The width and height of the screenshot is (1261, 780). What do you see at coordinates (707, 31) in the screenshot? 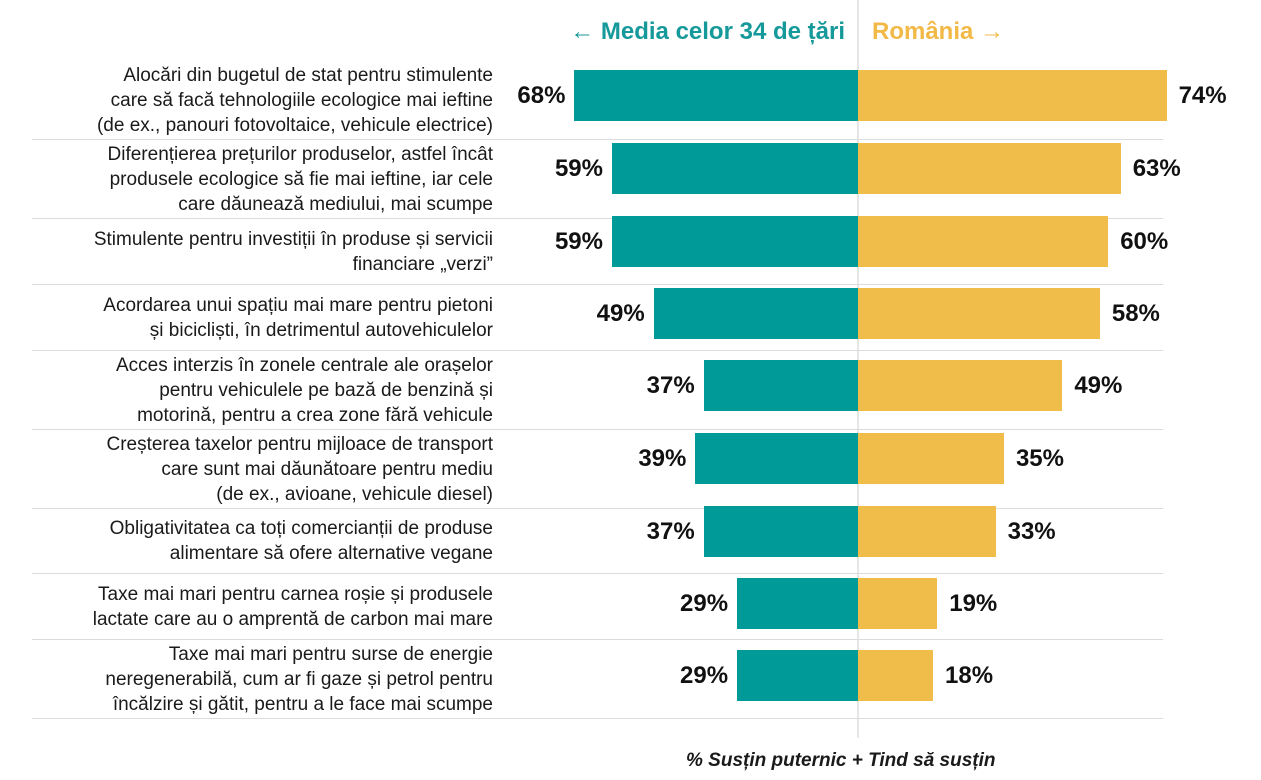
I see `series-header-average-34-countries: ← Media celor 34 de țări` at bounding box center [707, 31].